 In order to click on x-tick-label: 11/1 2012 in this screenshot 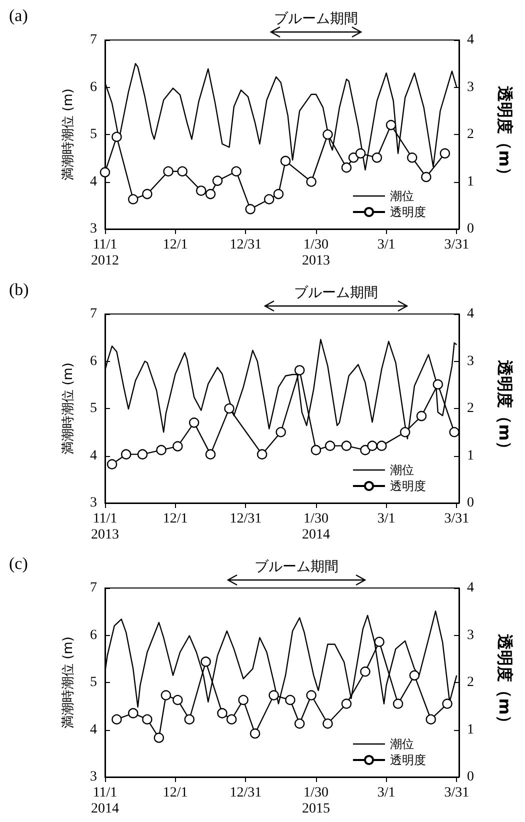, I will do `click(105, 253)`.